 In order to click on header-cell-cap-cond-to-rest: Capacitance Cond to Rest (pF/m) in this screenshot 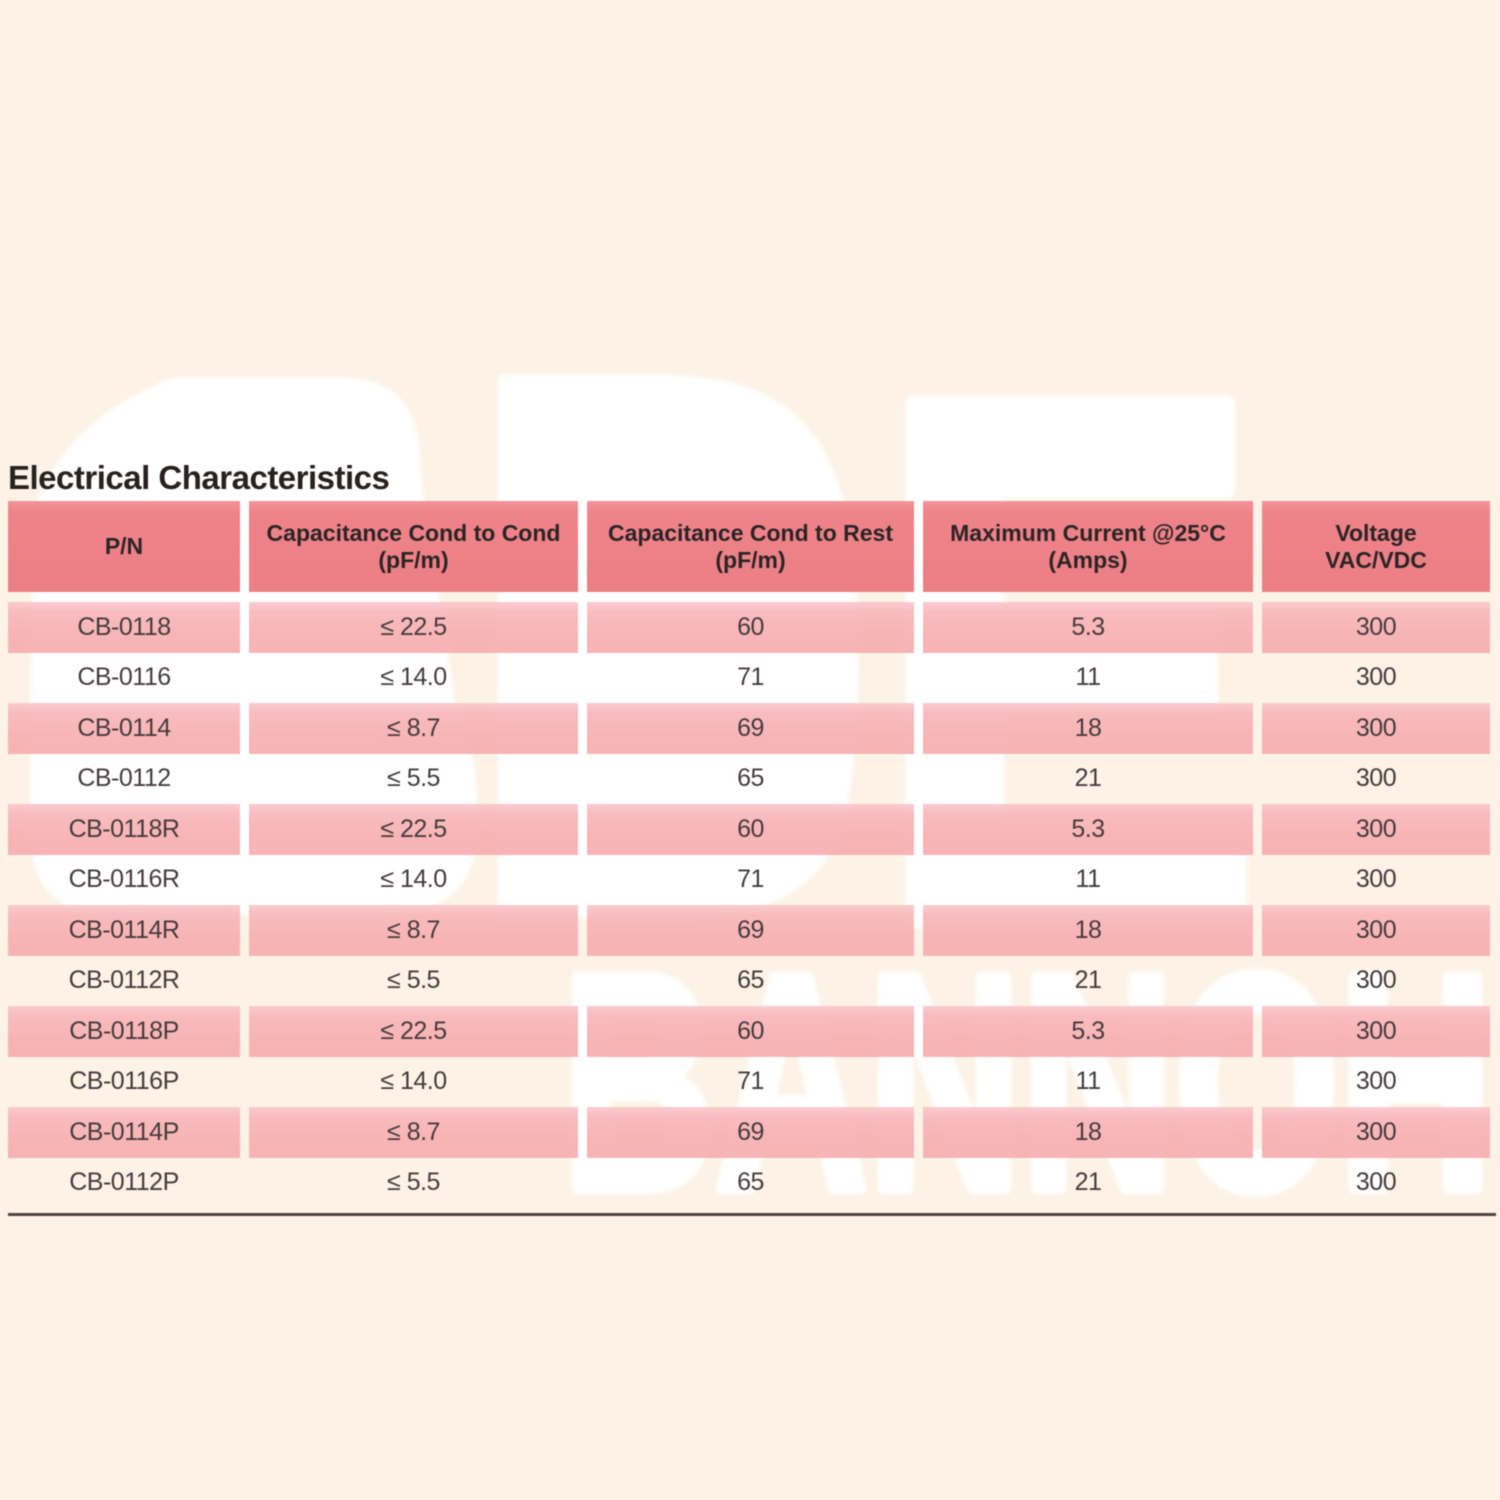, I will do `click(750, 546)`.